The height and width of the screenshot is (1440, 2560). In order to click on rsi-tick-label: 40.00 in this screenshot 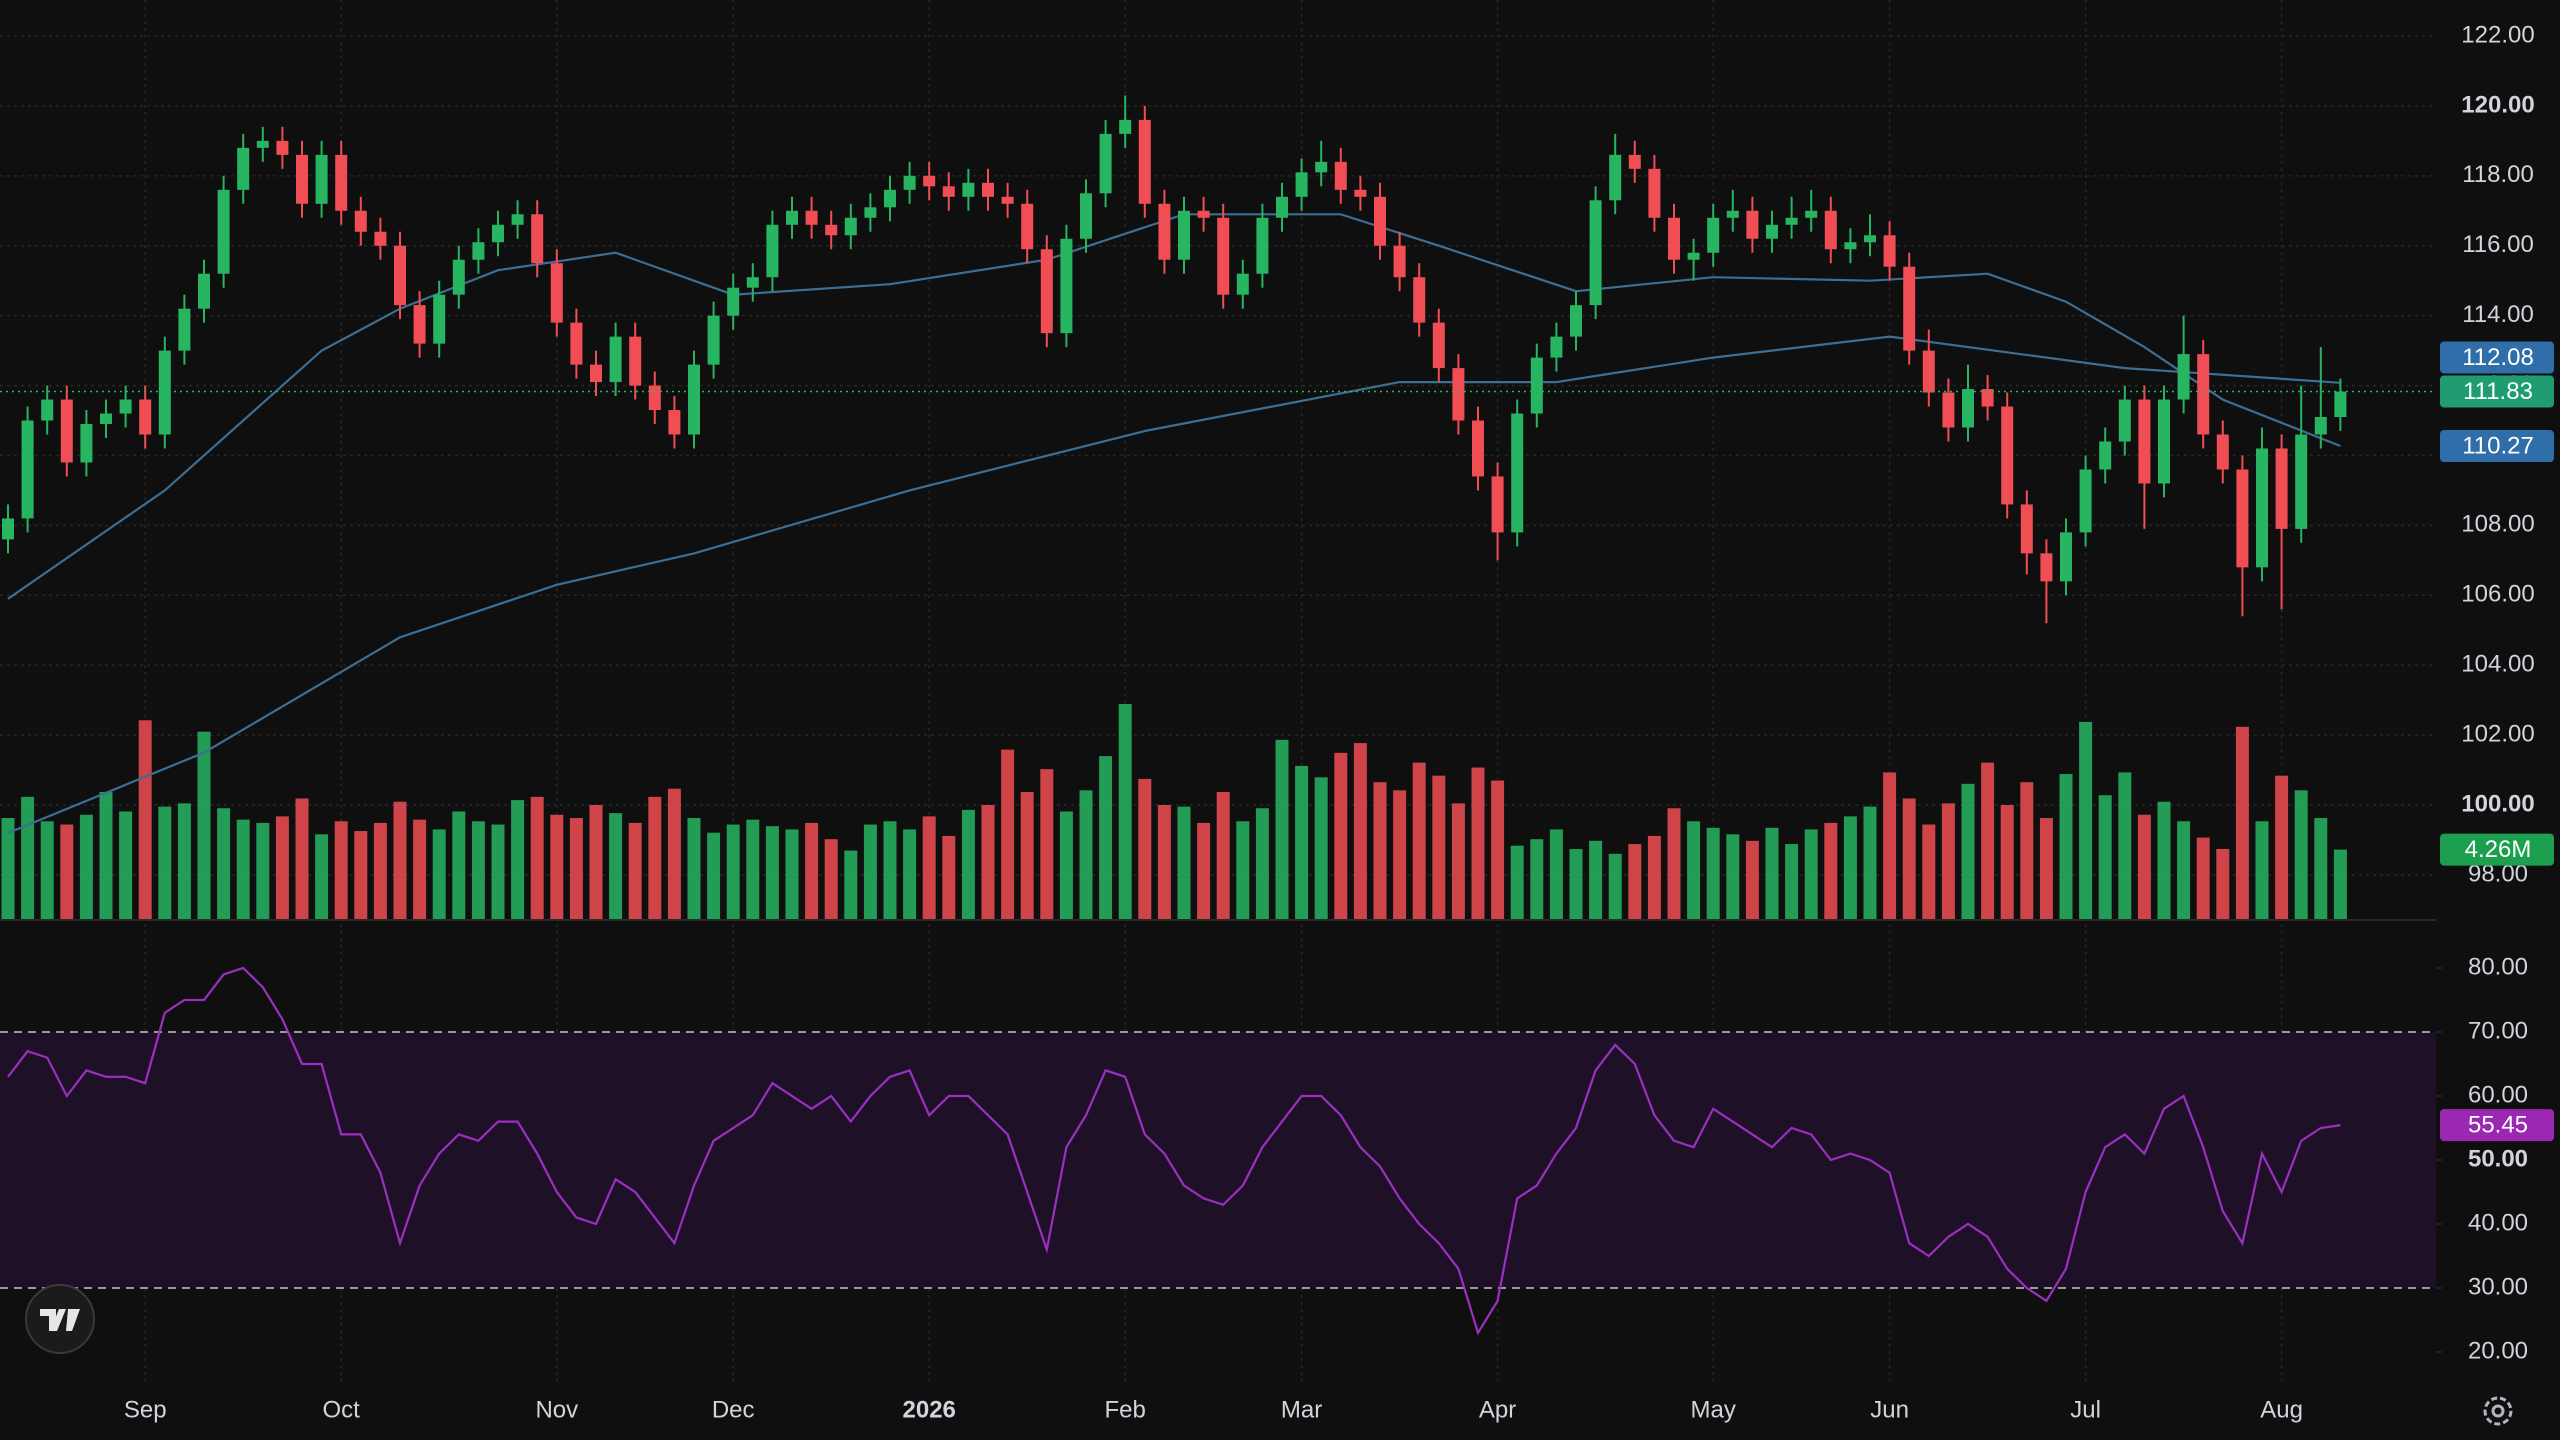, I will do `click(2498, 1222)`.